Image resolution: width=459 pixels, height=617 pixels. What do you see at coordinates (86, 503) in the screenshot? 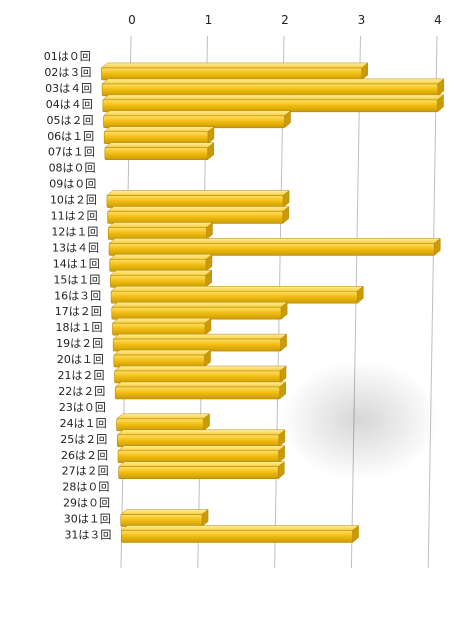
I see `category-label: 29は０回` at bounding box center [86, 503].